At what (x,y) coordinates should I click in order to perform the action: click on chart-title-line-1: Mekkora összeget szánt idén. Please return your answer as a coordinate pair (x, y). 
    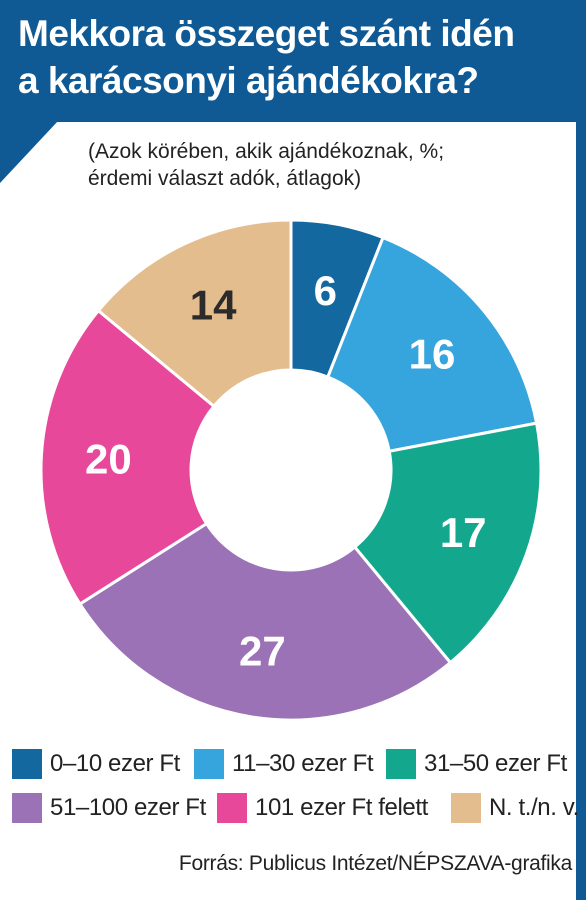
    Looking at the image, I should click on (266, 33).